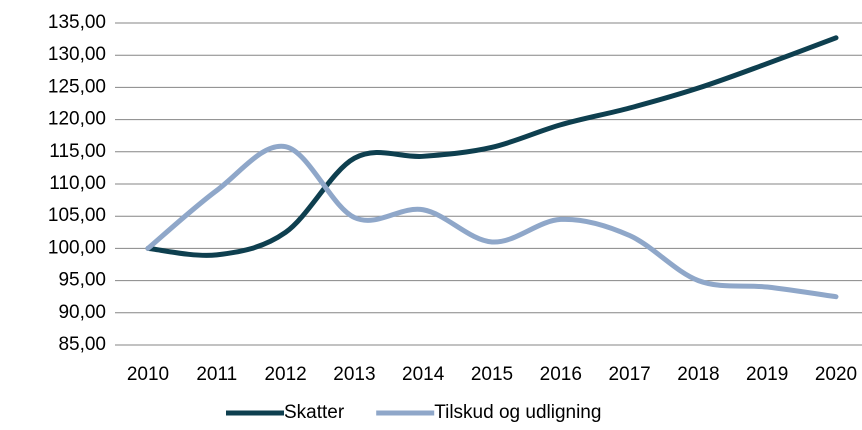  Describe the element at coordinates (77, 151) in the screenshot. I see `y-tick-label: 115,00` at that location.